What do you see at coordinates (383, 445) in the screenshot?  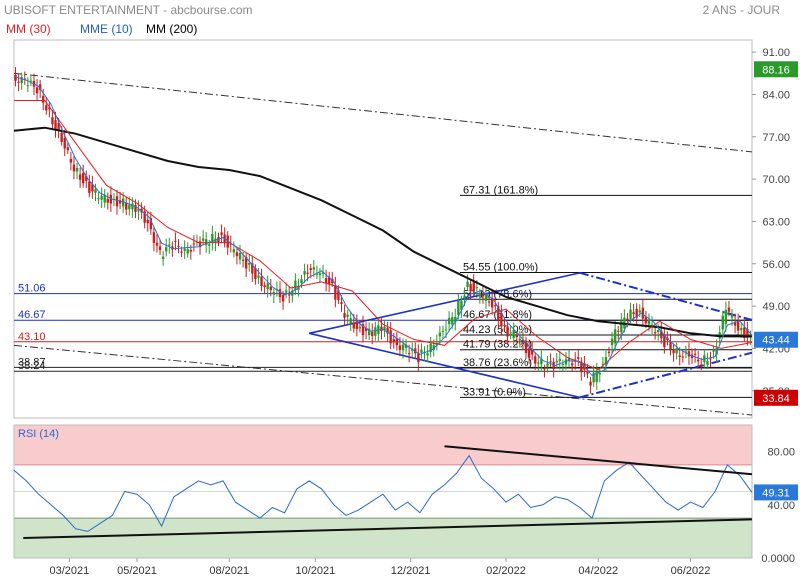 I see `rsi-overbought-zone` at bounding box center [383, 445].